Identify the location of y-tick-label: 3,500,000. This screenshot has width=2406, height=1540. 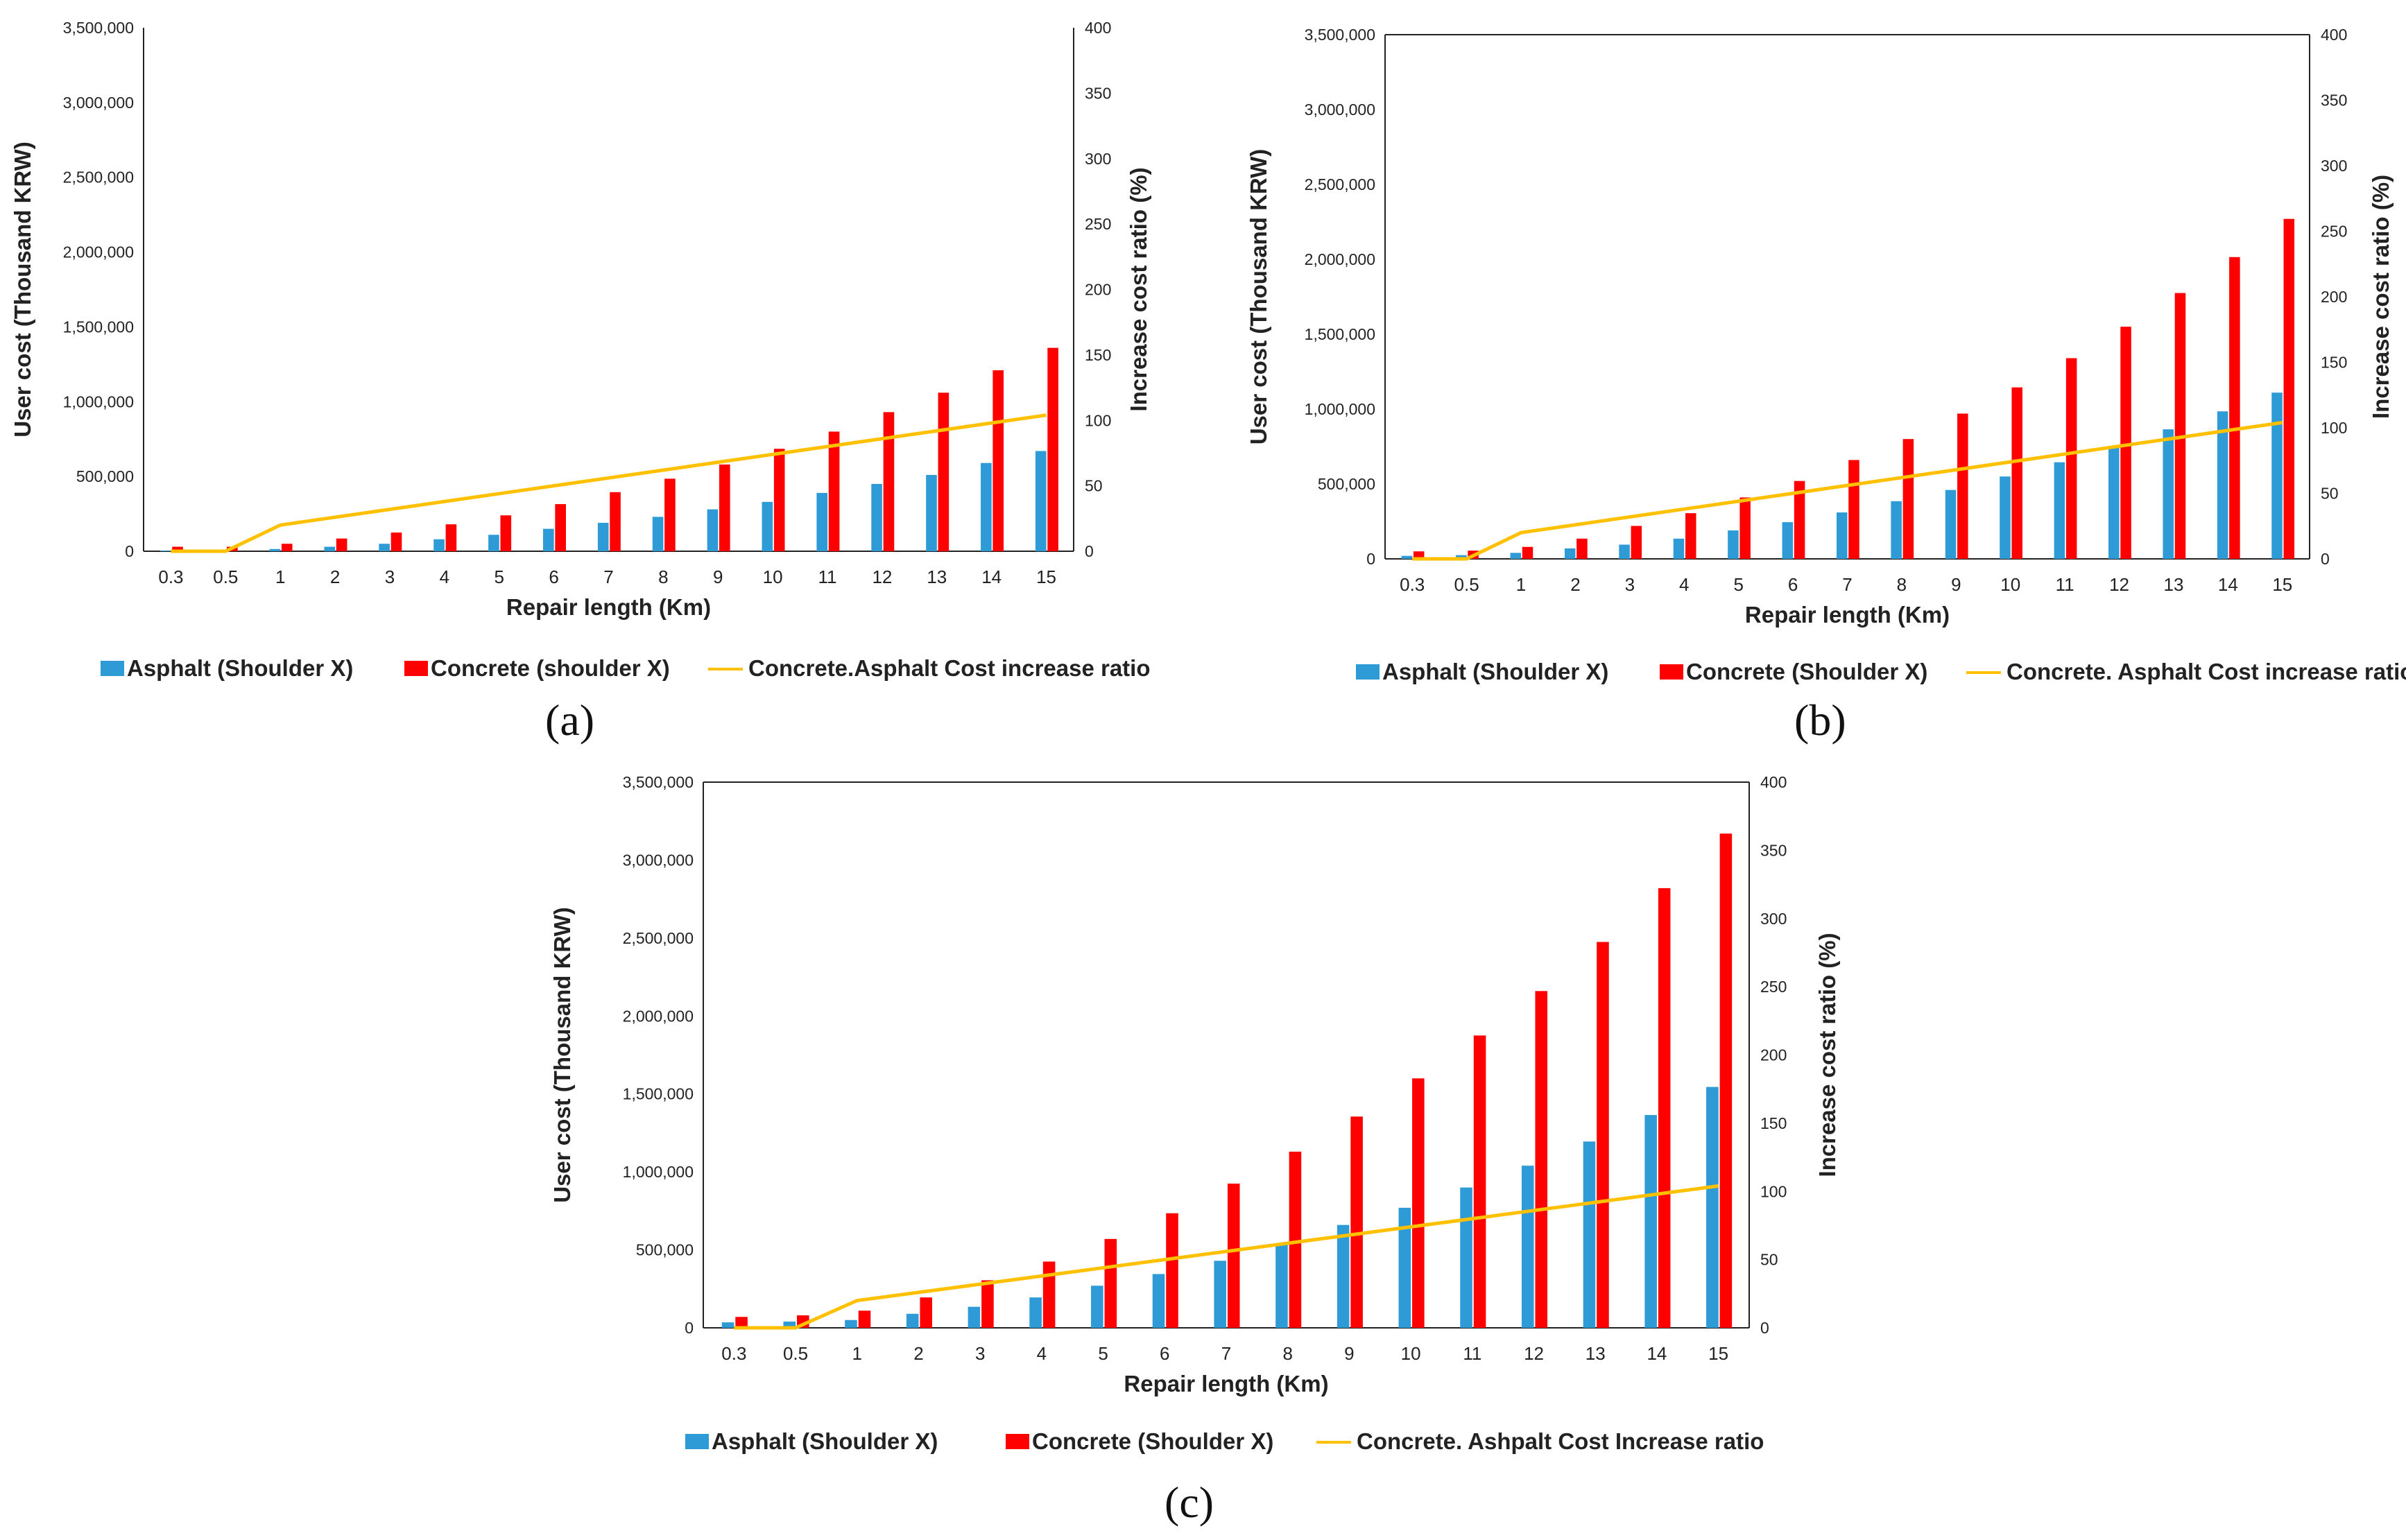
(1340, 35).